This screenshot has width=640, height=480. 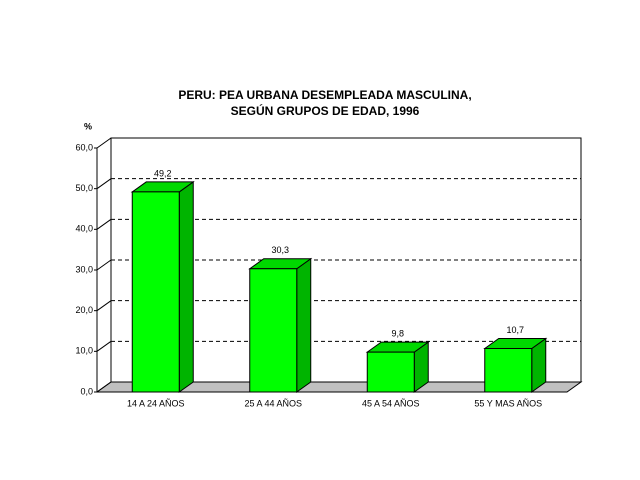 I want to click on y-tick-label: 10,0, so click(x=84, y=351).